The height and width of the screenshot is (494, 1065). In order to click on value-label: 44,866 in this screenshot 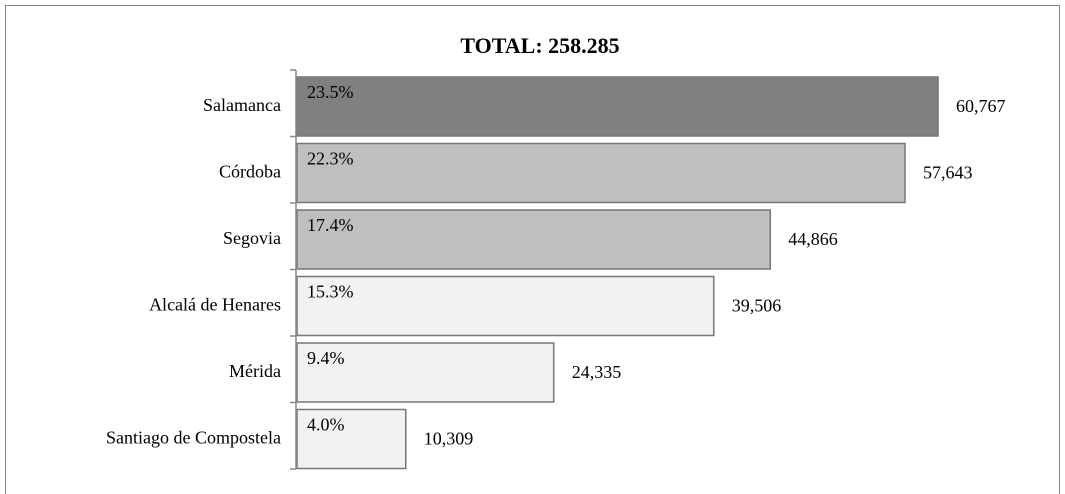, I will do `click(813, 239)`.